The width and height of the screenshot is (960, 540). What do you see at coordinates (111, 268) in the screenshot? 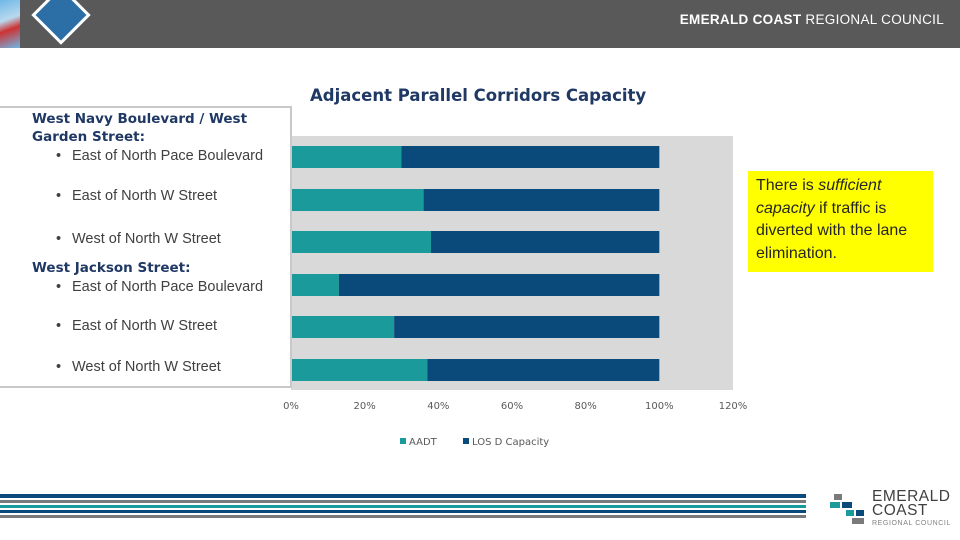
I see `group-label-jackson: West Jackson Street:` at bounding box center [111, 268].